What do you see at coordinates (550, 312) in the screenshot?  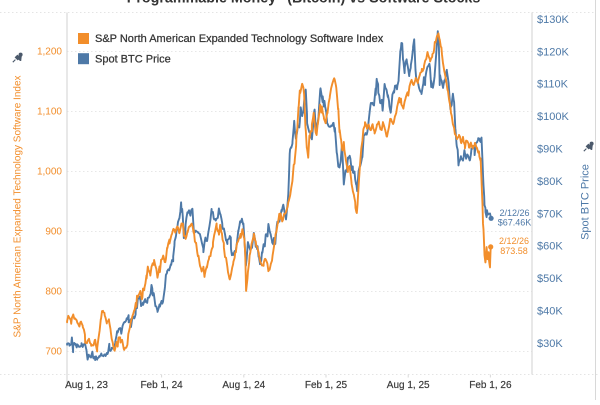 I see `svg-text: $40K` at bounding box center [550, 312].